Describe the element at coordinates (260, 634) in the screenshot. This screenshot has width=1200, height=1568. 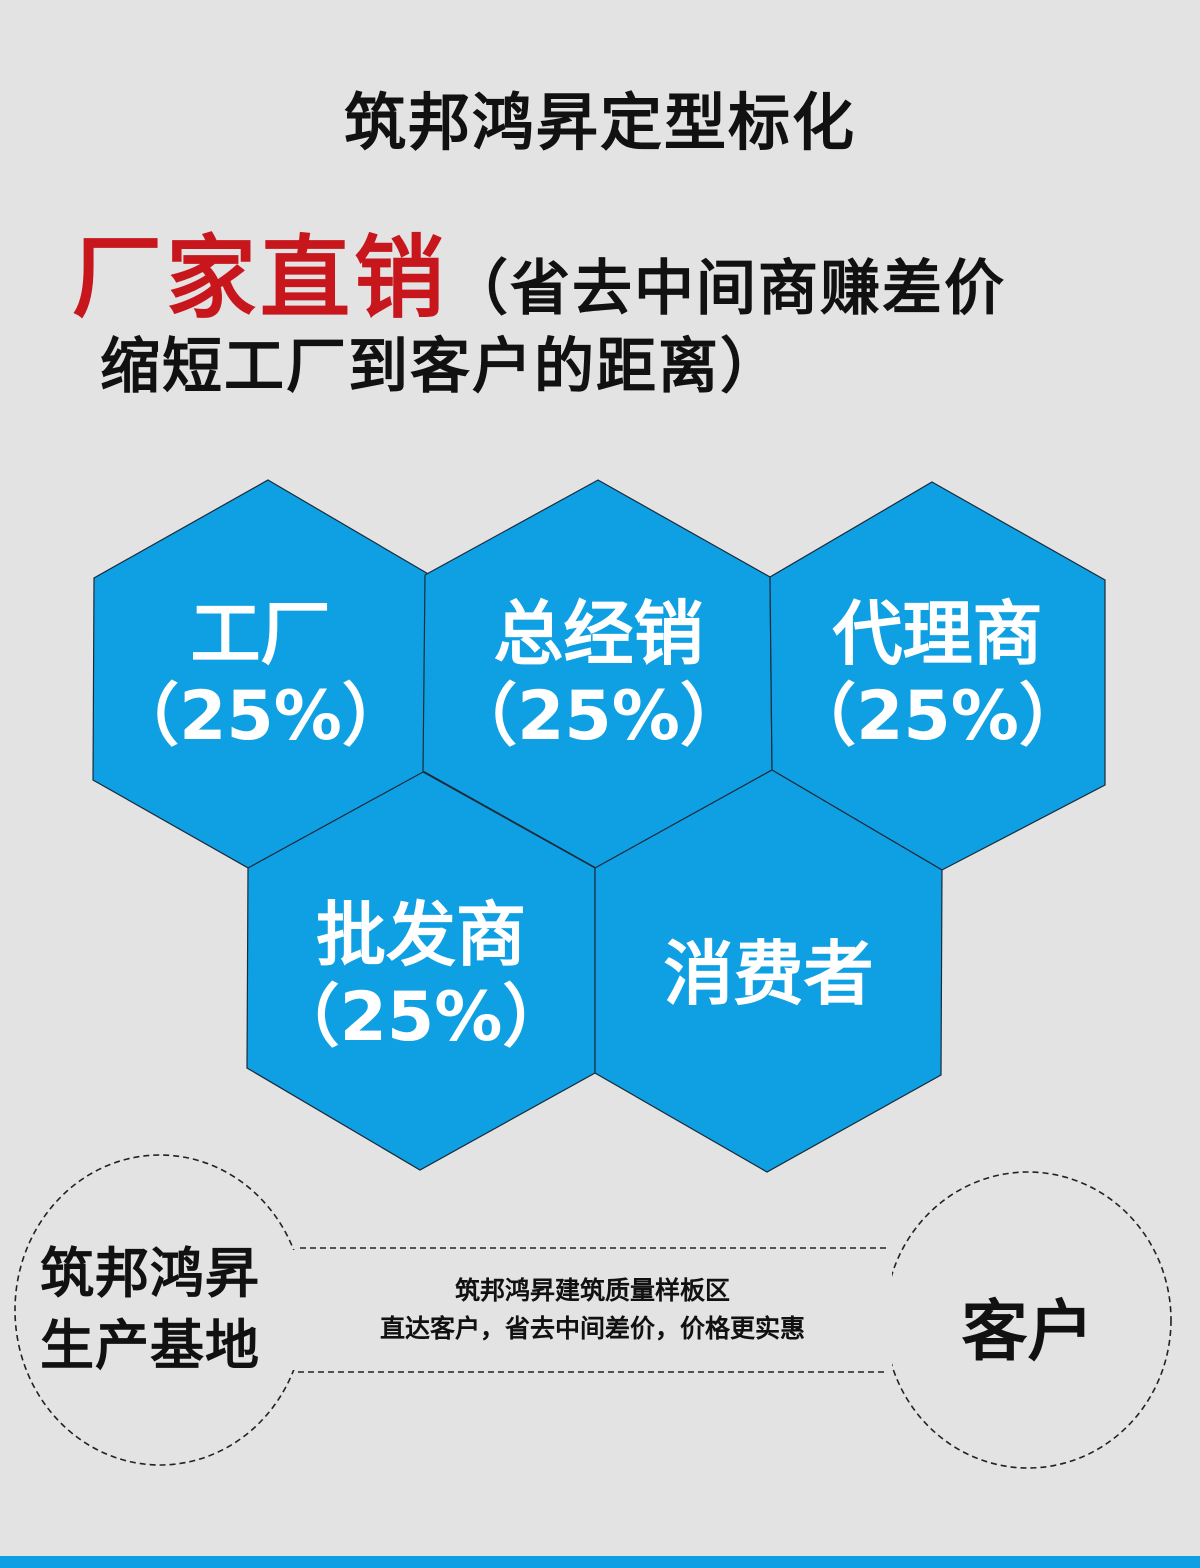
I see `hex-name: 工厂` at that location.